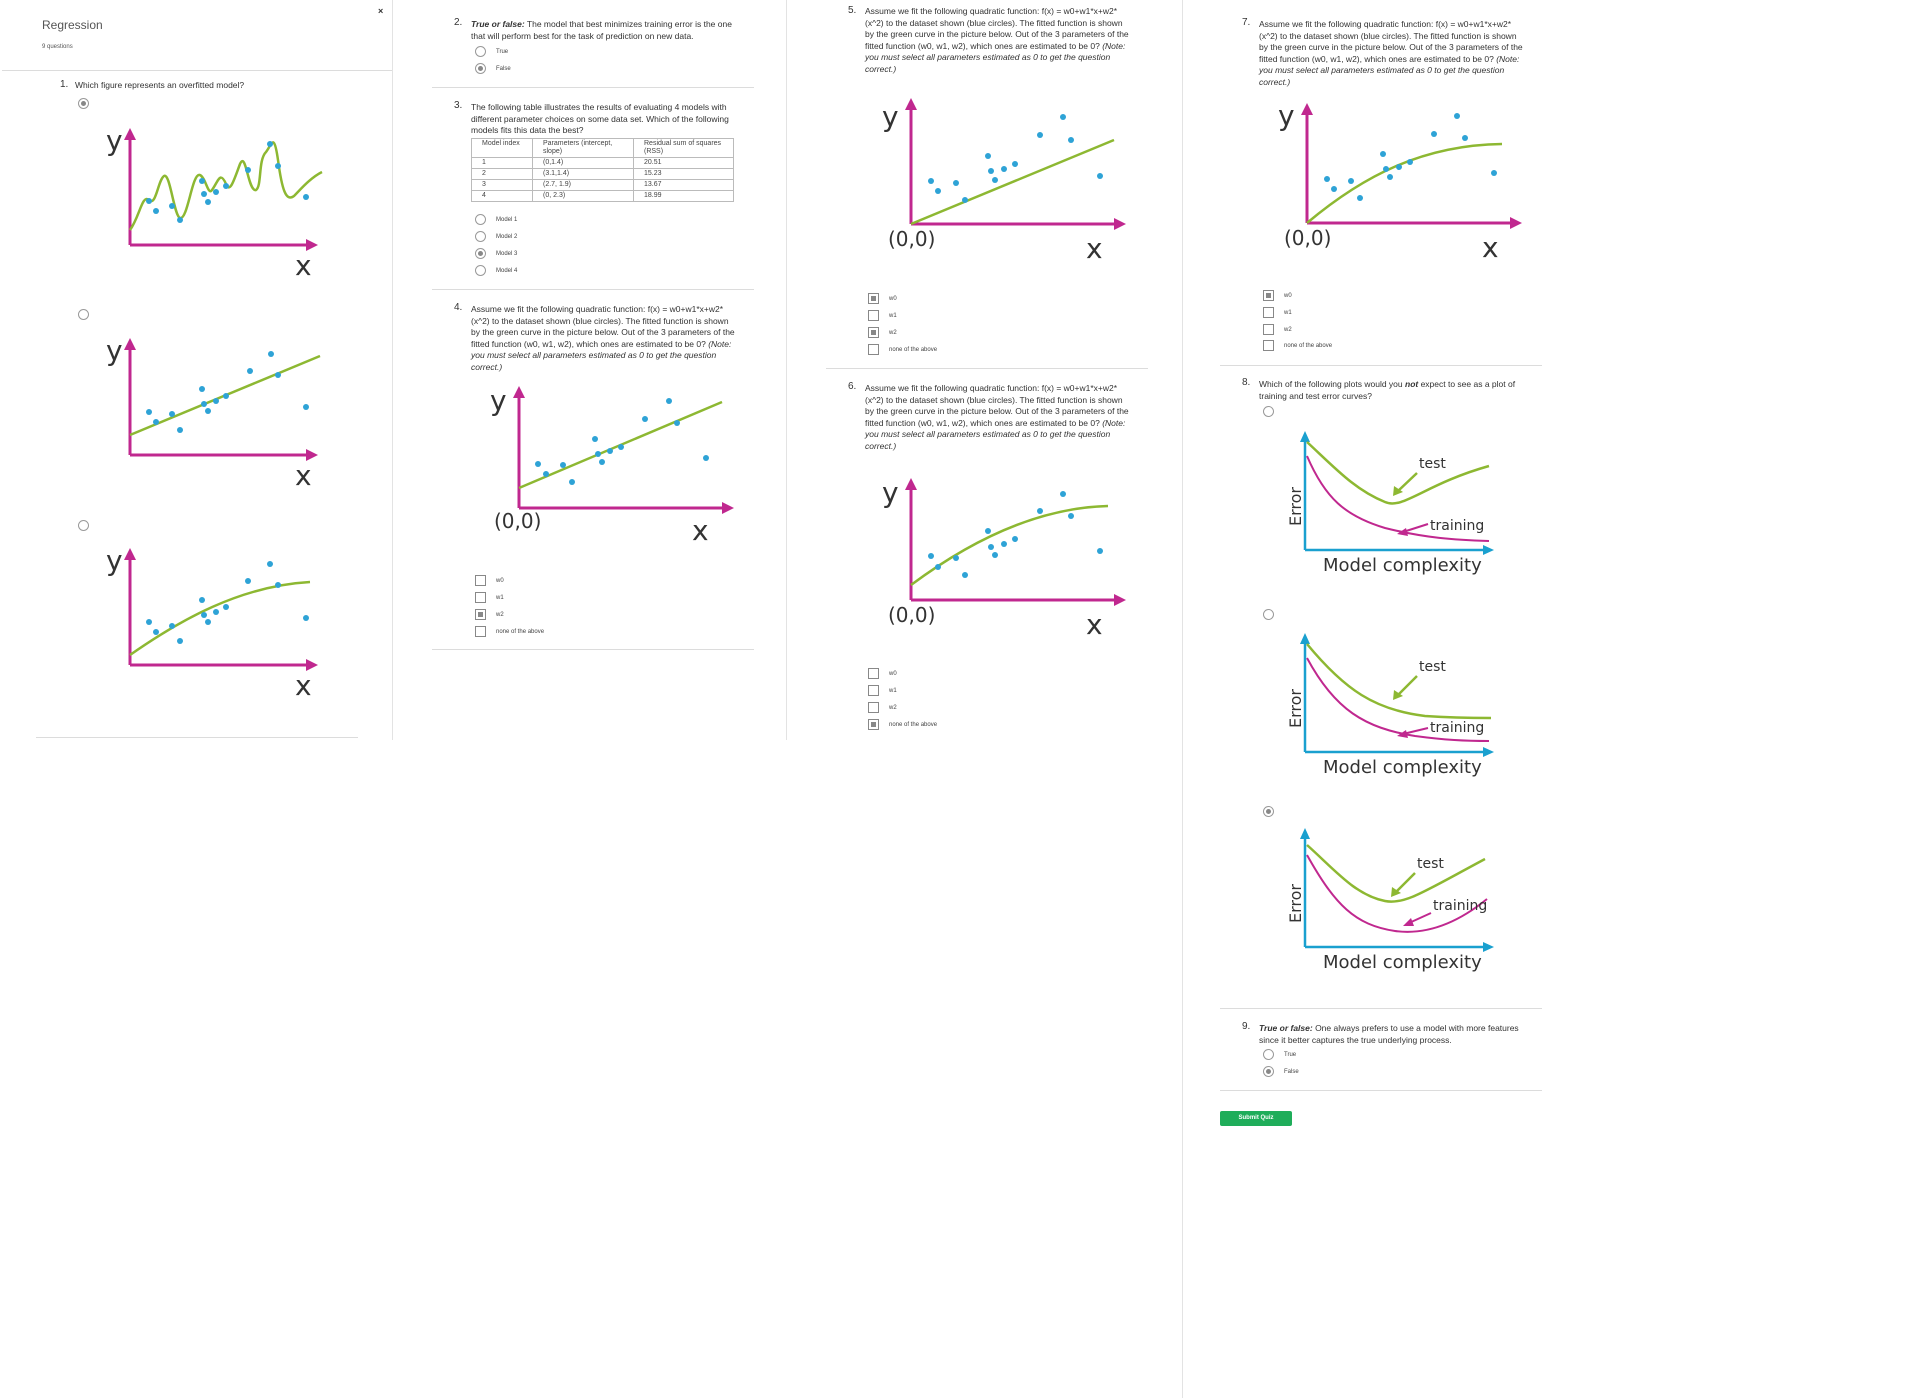  Describe the element at coordinates (1268, 811) in the screenshot. I see `q8-option-3-radio` at that location.